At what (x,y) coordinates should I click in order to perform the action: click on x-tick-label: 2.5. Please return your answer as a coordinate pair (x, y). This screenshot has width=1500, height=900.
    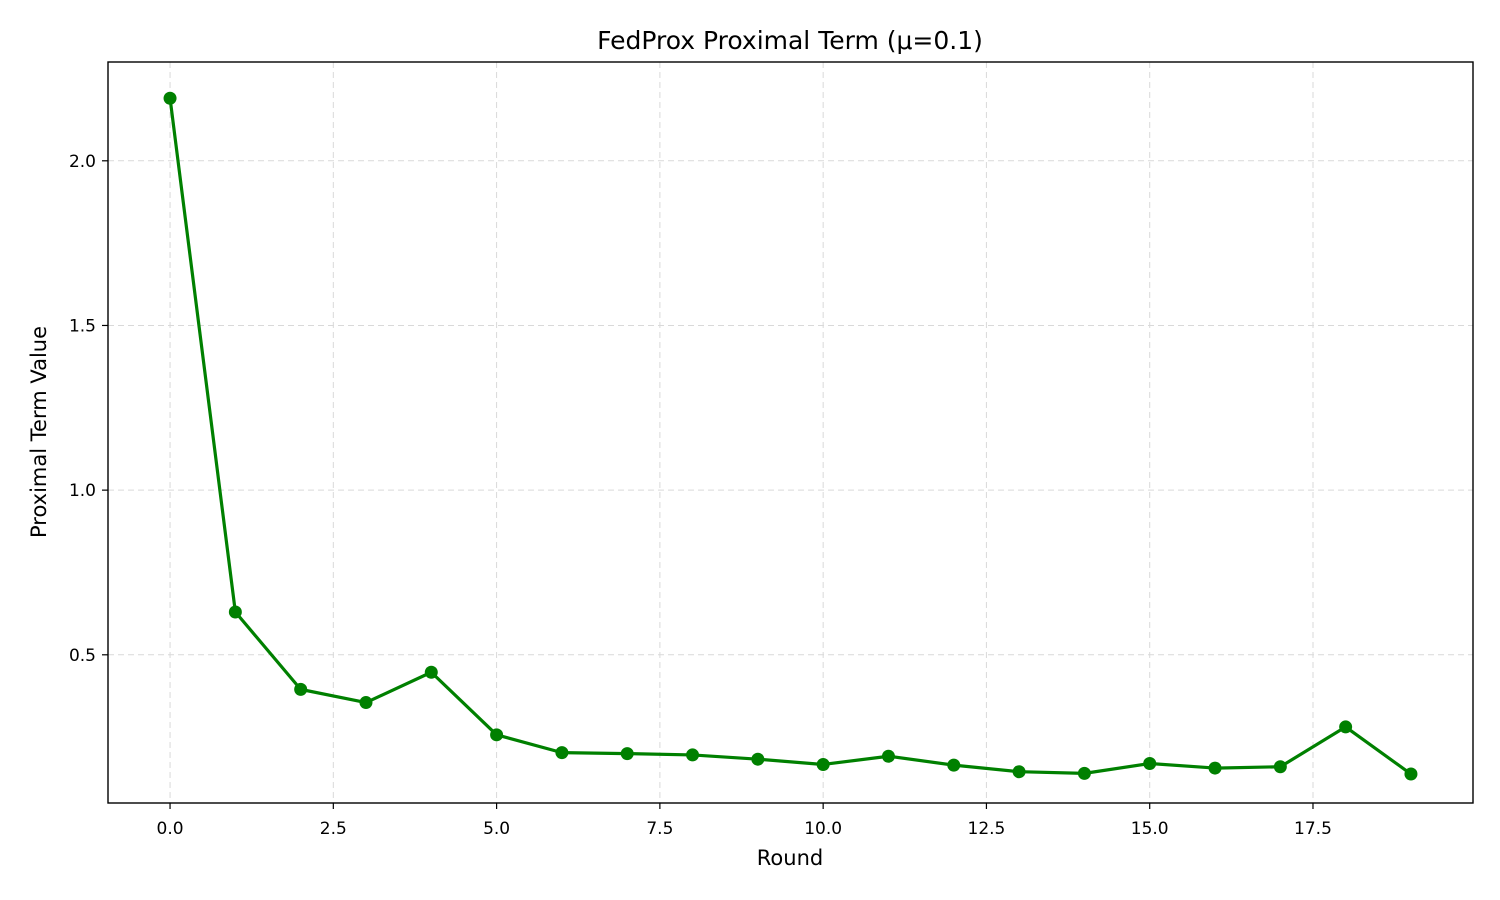
    Looking at the image, I should click on (333, 829).